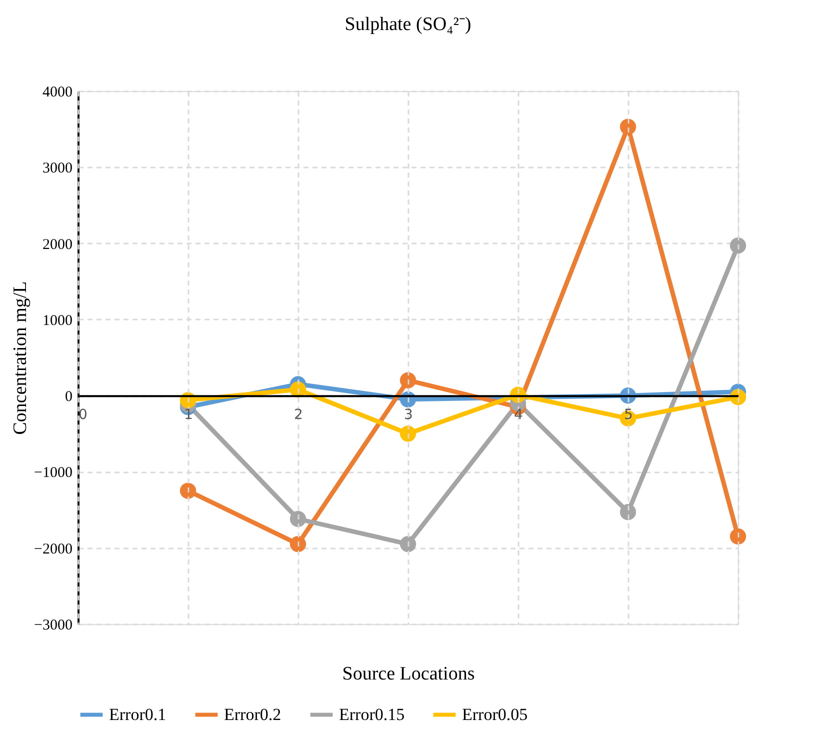 The image size is (832, 747). What do you see at coordinates (628, 415) in the screenshot?
I see `x-tick-label: 5` at bounding box center [628, 415].